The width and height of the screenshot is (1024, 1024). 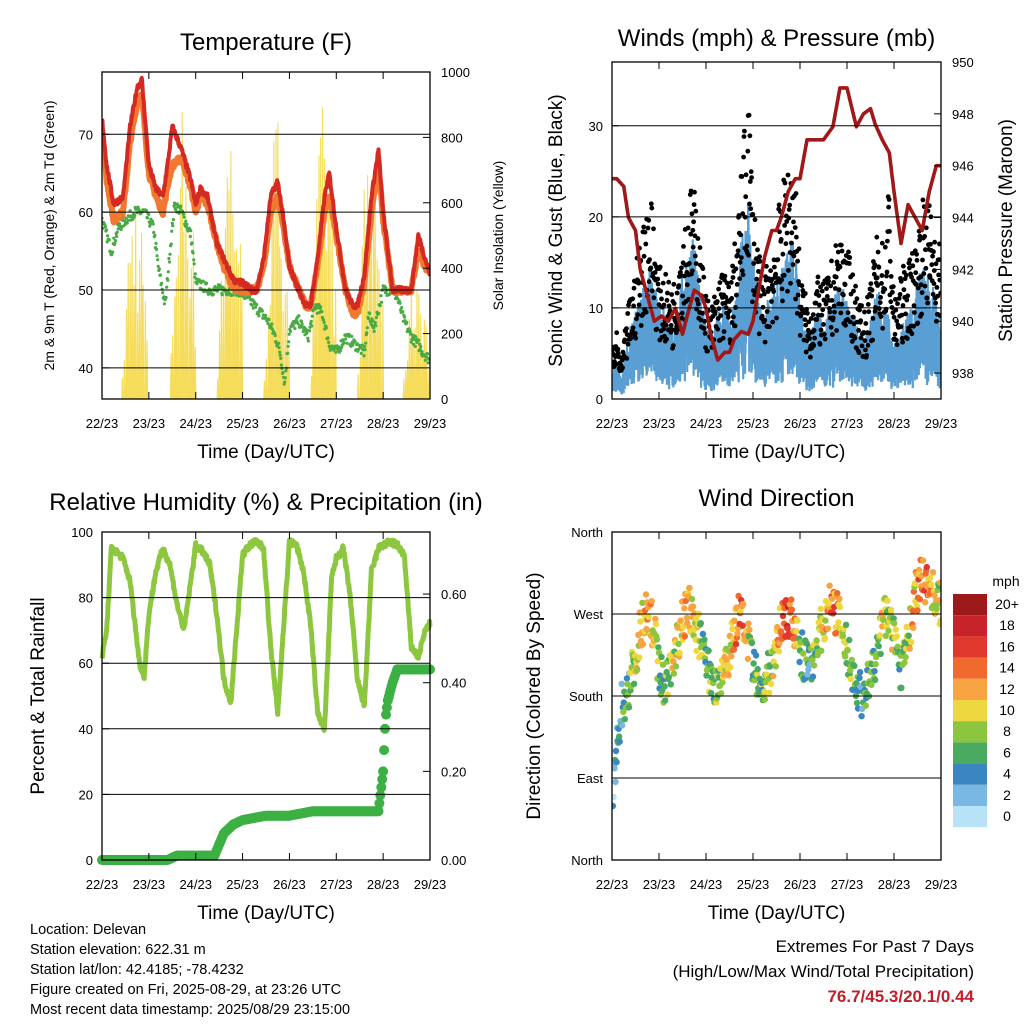 What do you see at coordinates (596, 126) in the screenshot?
I see `y-tick-label: 30` at bounding box center [596, 126].